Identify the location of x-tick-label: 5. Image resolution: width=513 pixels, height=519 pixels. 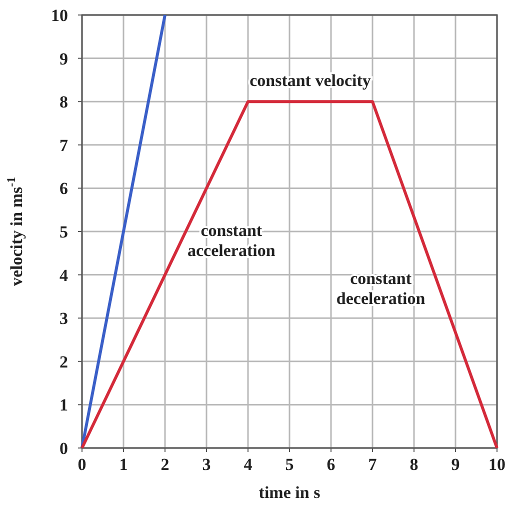
(289, 464).